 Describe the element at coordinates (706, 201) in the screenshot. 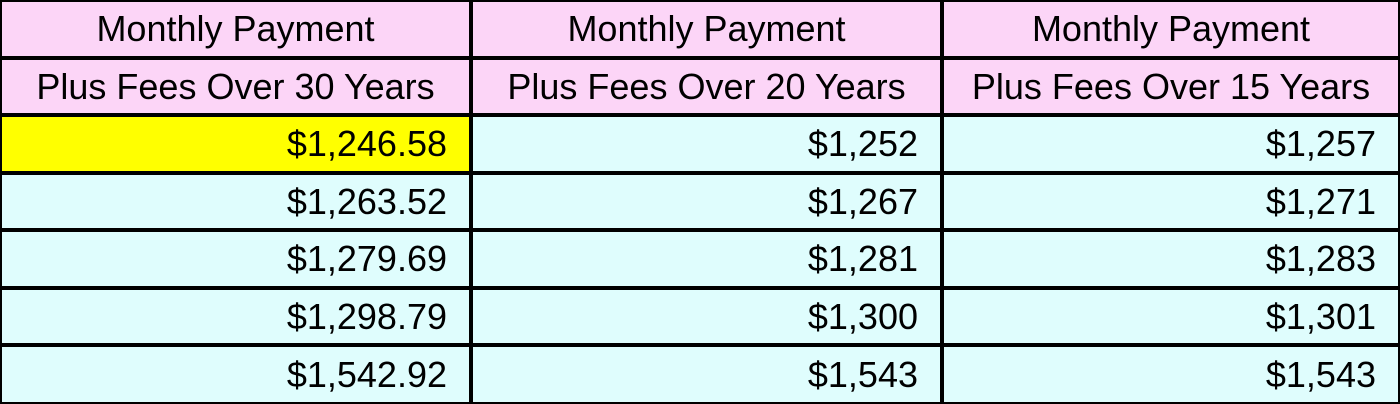

I see `table-cell: $1,267` at that location.